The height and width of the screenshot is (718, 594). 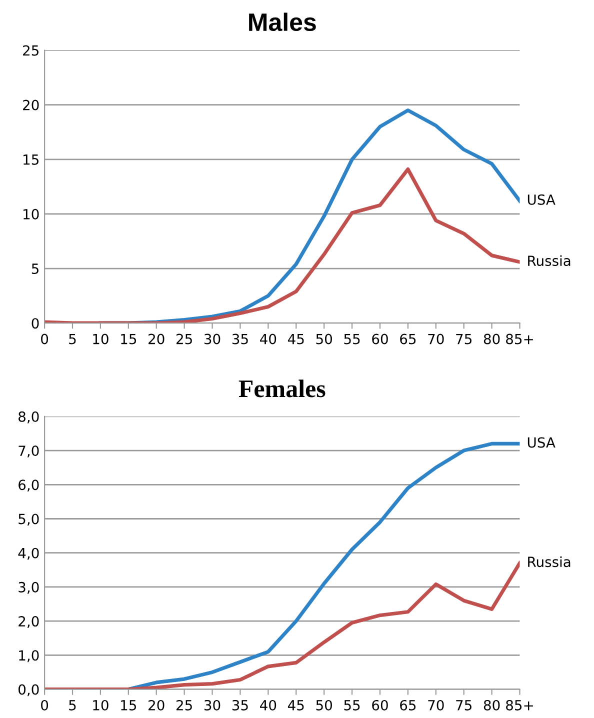 I want to click on y-tick-label: 0, so click(x=35, y=323).